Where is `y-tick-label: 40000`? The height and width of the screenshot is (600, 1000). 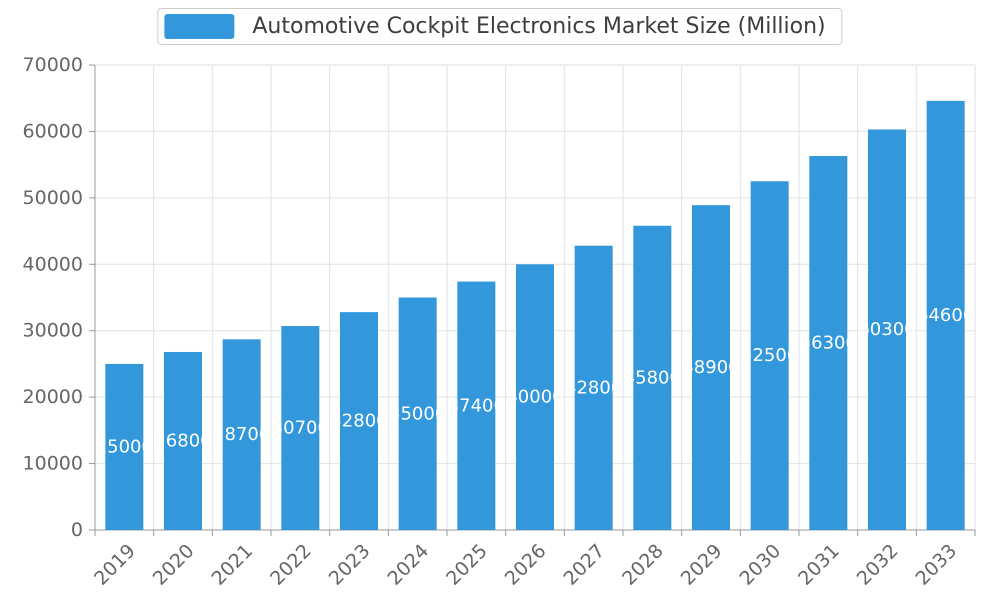 y-tick-label: 40000 is located at coordinates (53, 264).